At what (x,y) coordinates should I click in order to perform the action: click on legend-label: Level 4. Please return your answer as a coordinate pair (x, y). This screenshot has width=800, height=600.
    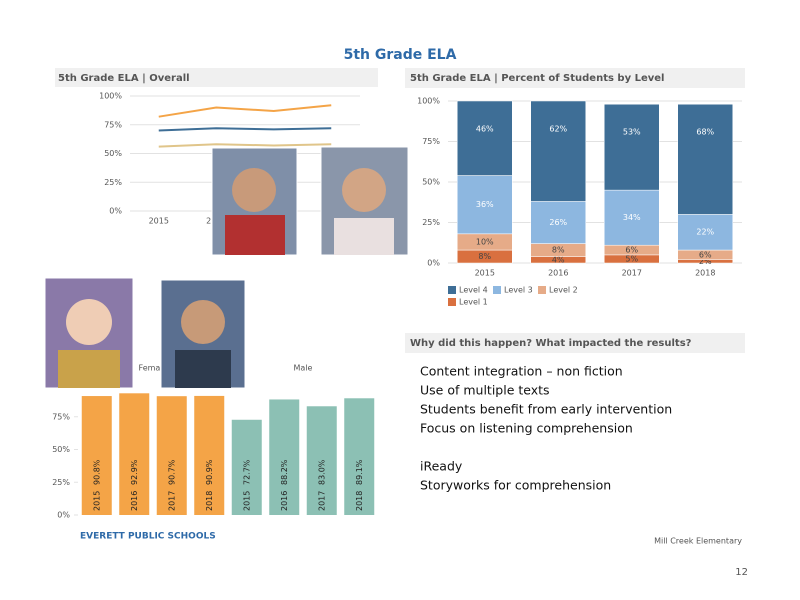
    Looking at the image, I should click on (473, 290).